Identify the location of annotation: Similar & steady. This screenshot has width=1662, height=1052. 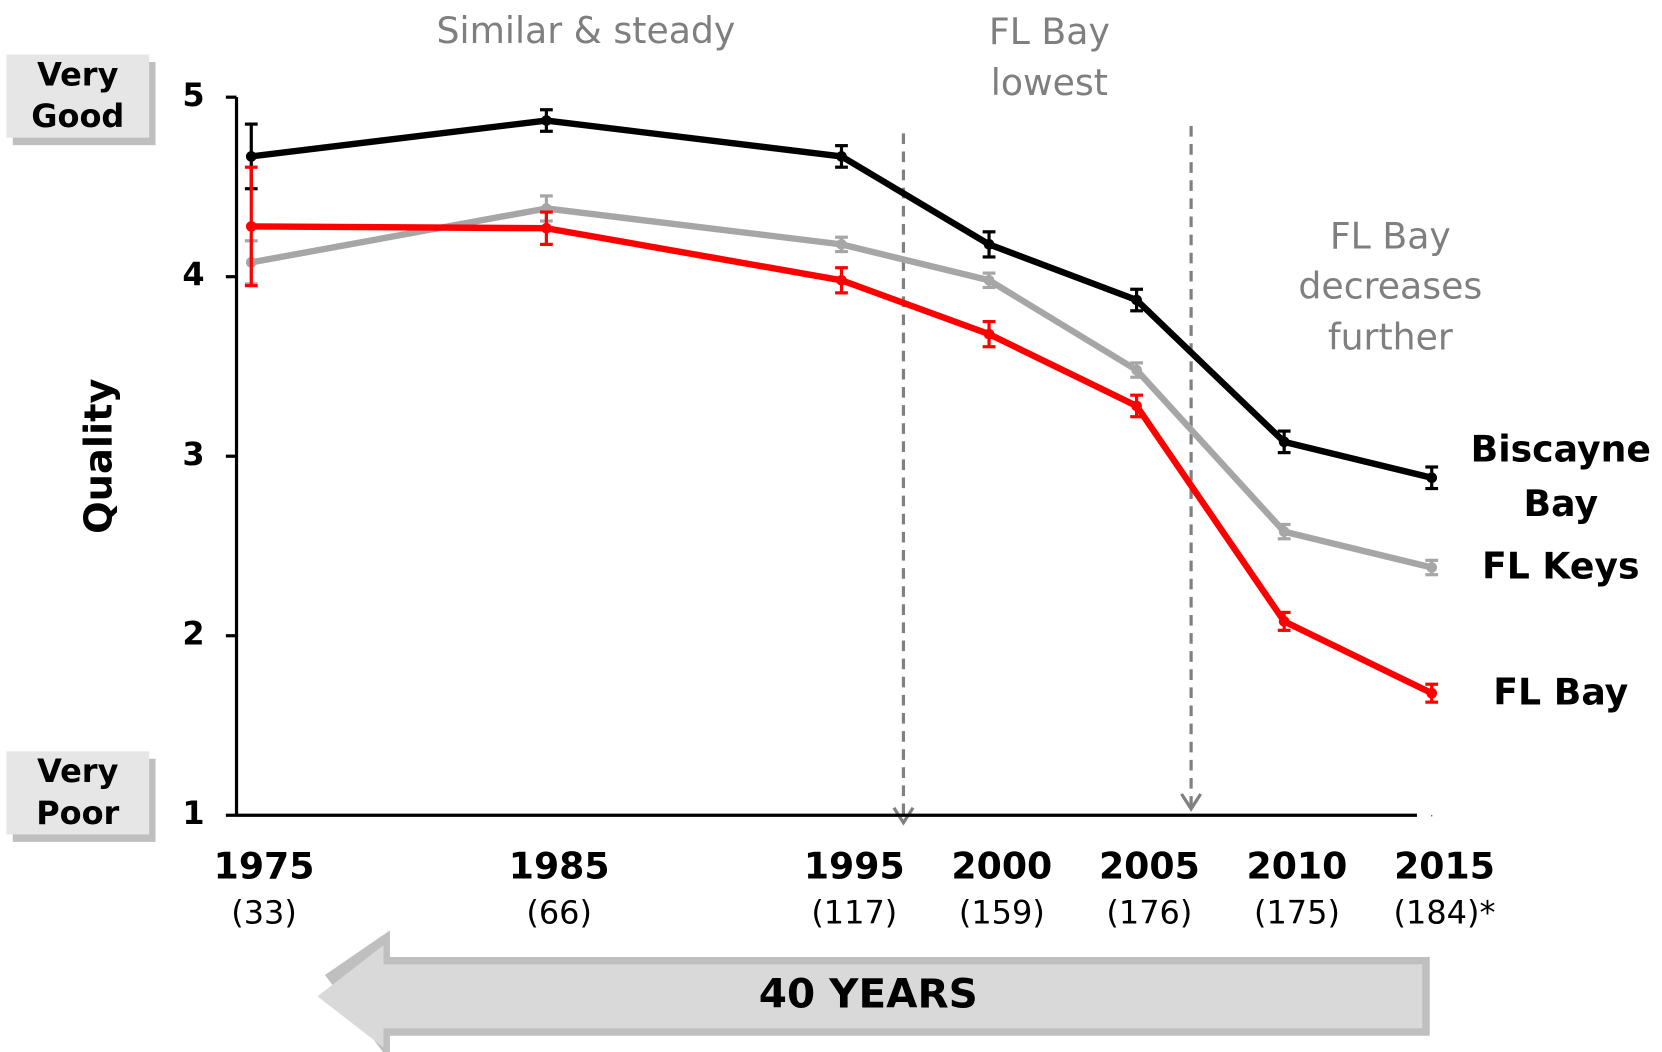
(586, 31).